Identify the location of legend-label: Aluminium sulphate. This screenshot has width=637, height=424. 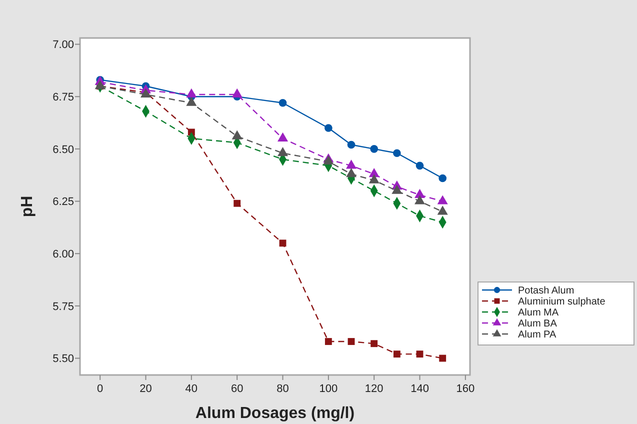
(562, 302).